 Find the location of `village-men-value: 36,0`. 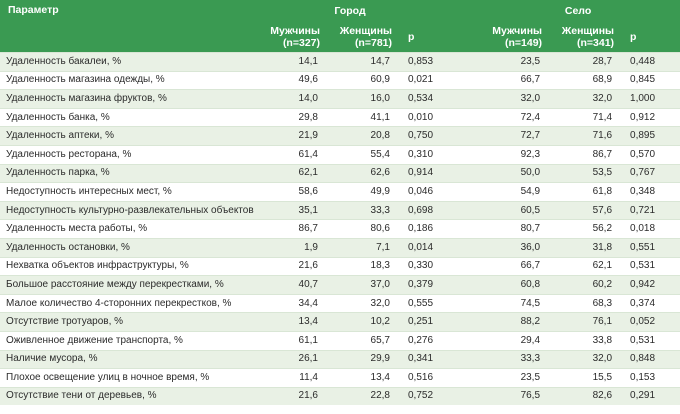

village-men-value: 36,0 is located at coordinates (512, 247).